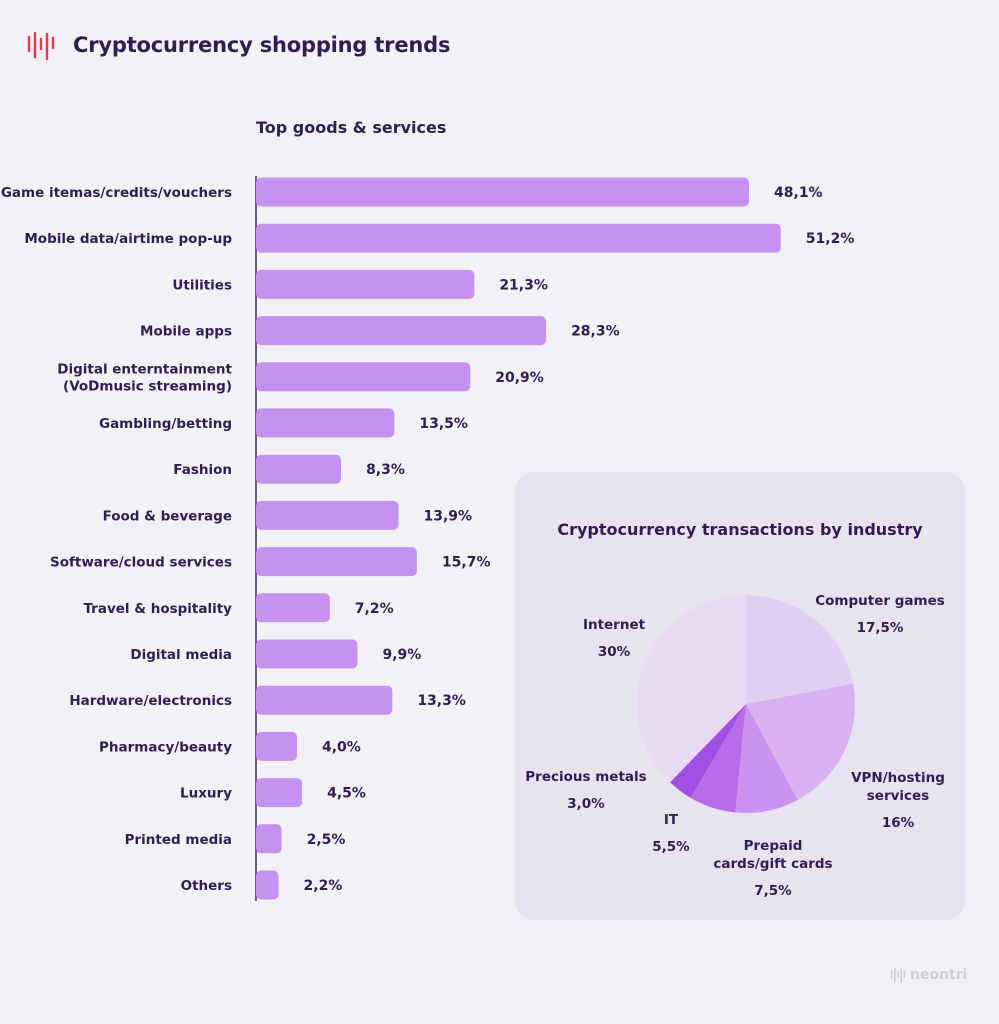  Describe the element at coordinates (898, 800) in the screenshot. I see `pie-slice-label: VPN/hosting services 16%` at that location.